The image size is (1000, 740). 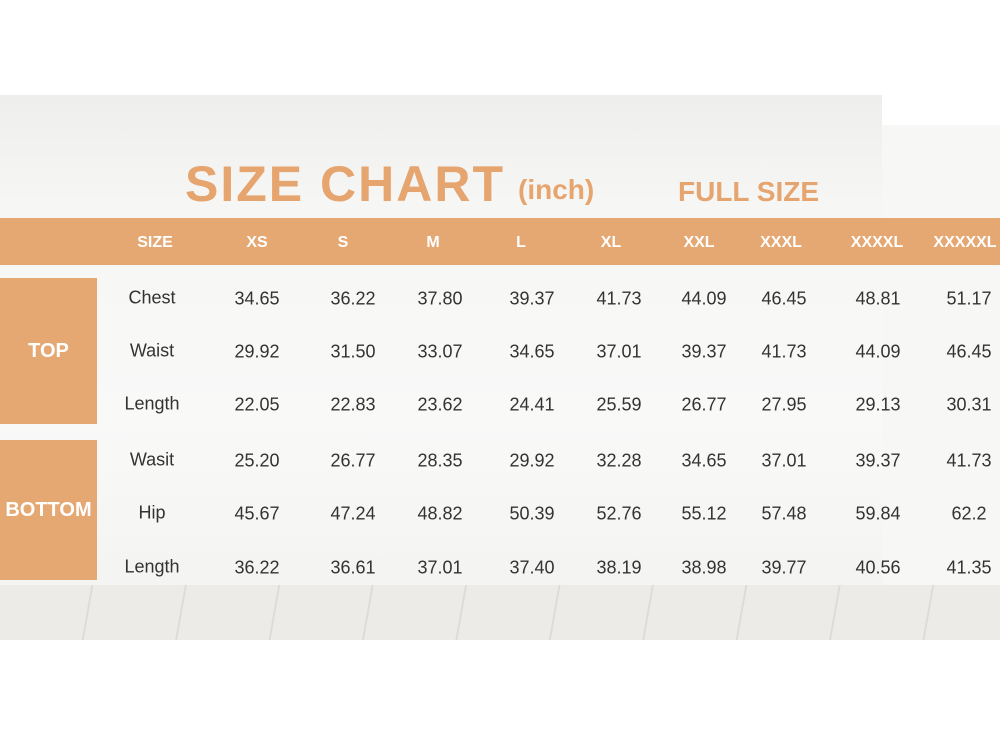 What do you see at coordinates (784, 404) in the screenshot?
I see `table-cell: 27.95` at bounding box center [784, 404].